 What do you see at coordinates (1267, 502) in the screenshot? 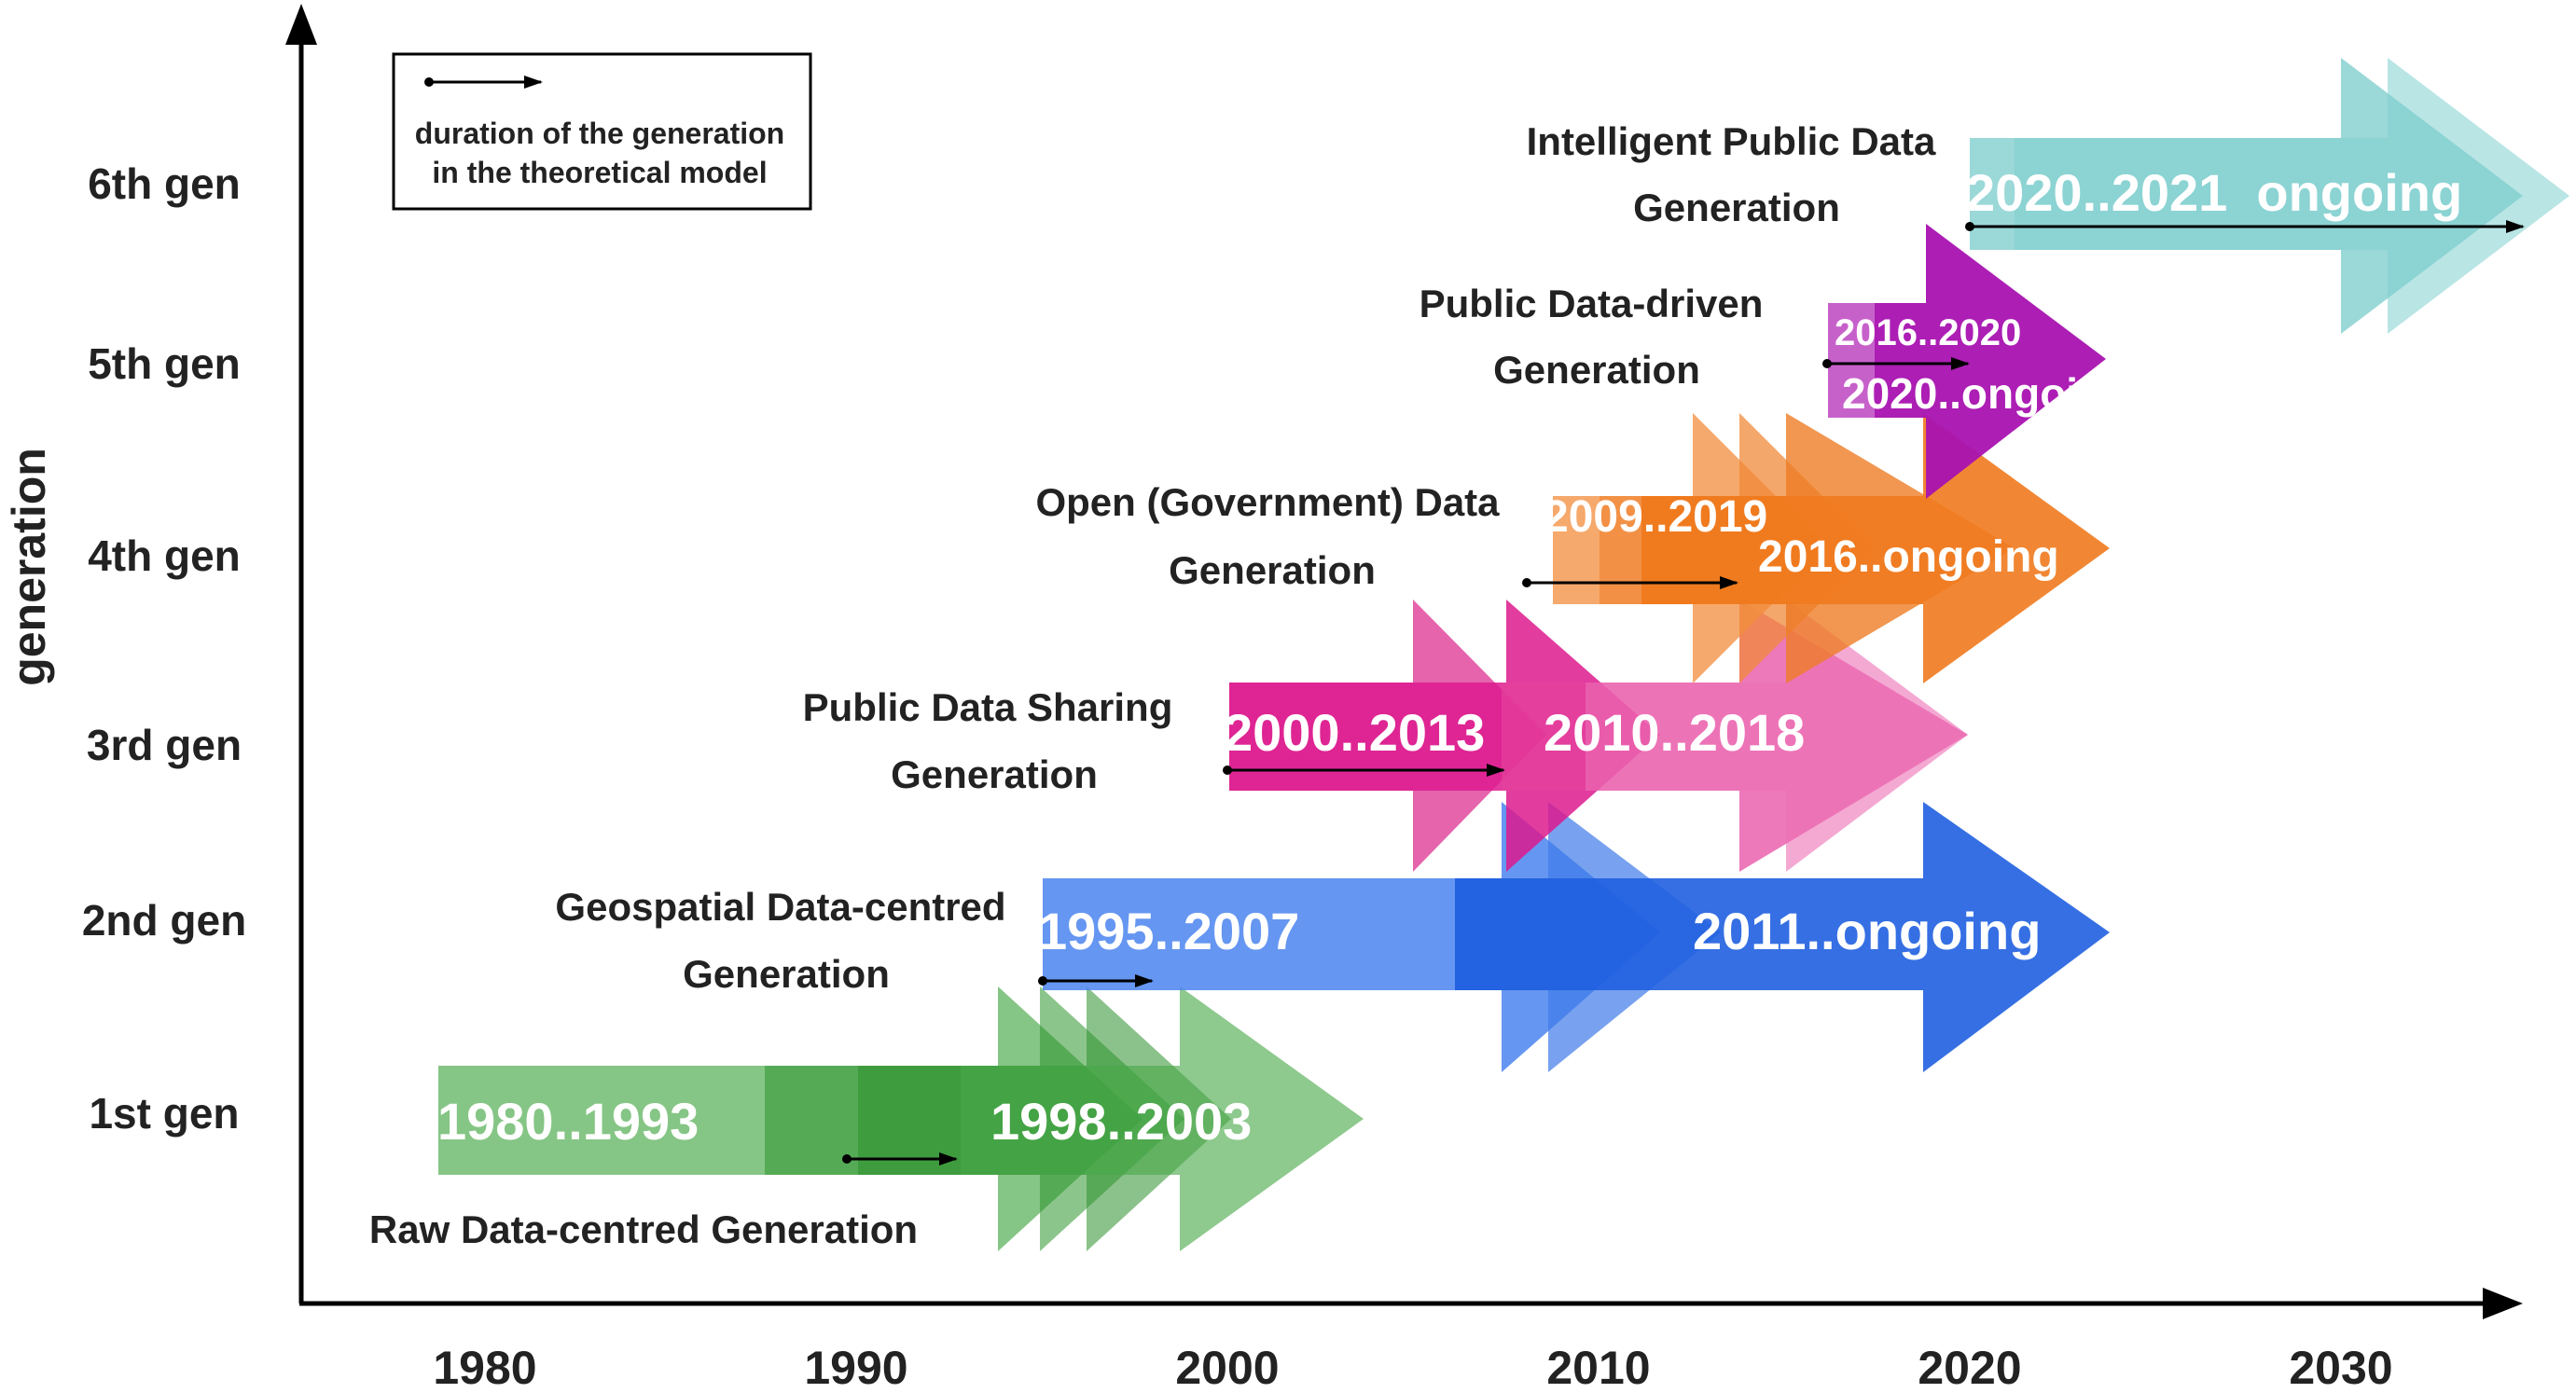
I see `gen4-name-line1: Open (Government) Data` at bounding box center [1267, 502].